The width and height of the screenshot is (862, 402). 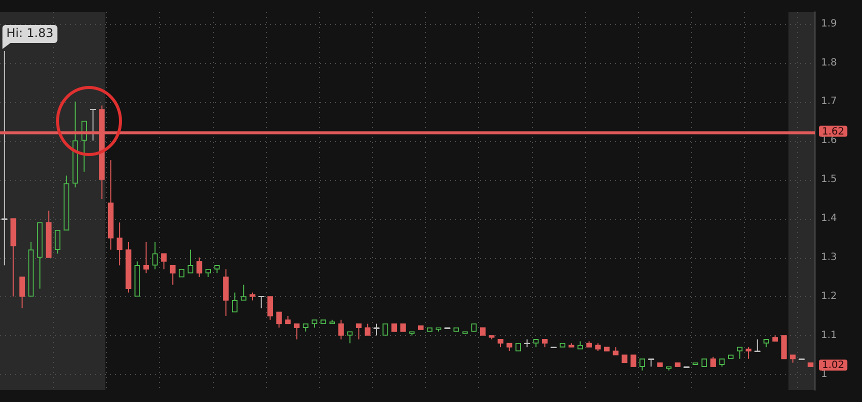 I want to click on y-tick-label: 1.1, so click(x=829, y=336).